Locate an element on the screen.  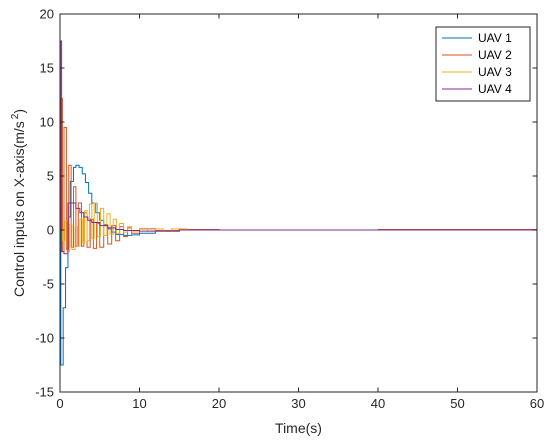
y-tick-label: 0 is located at coordinates (50, 230).